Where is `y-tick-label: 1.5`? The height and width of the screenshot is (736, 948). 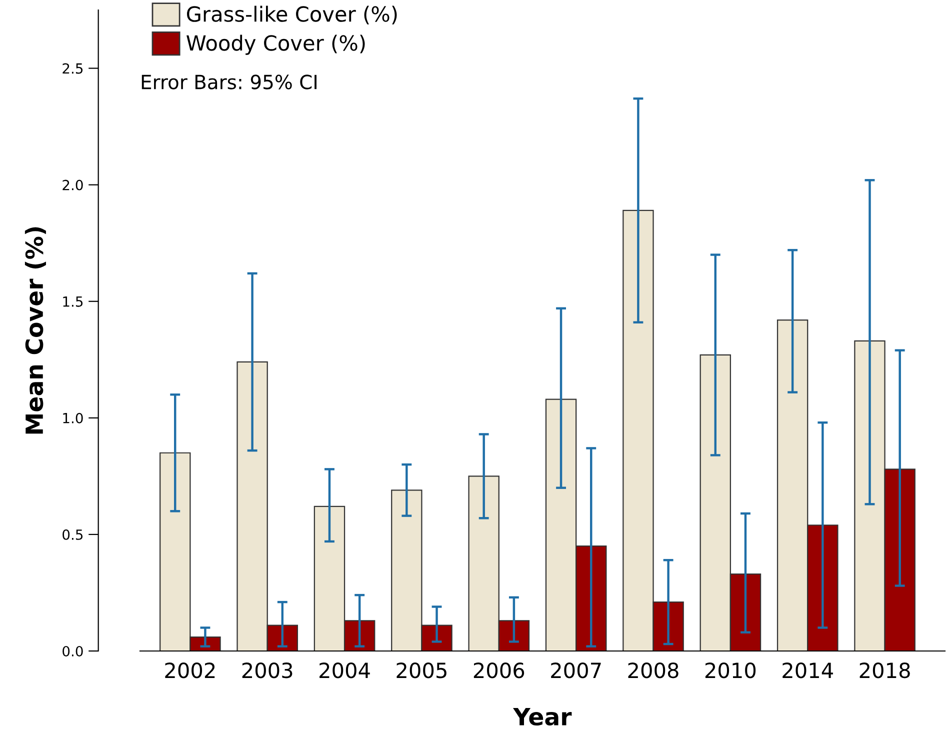
y-tick-label: 1.5 is located at coordinates (73, 301).